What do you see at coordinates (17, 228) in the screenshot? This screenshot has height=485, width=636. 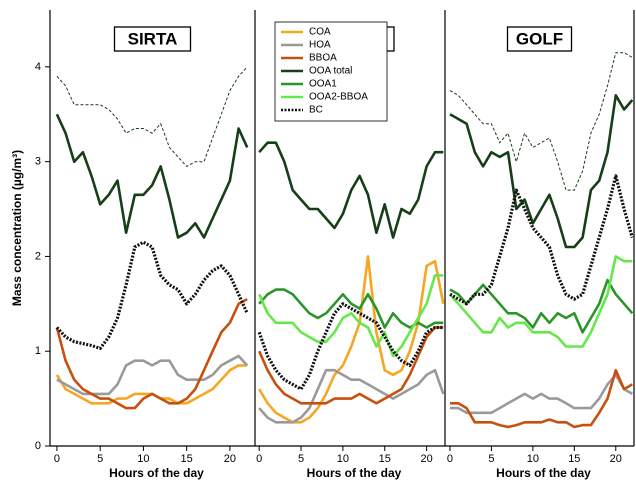 I see `y-axis-label: Mass concentration (µg/m³)` at bounding box center [17, 228].